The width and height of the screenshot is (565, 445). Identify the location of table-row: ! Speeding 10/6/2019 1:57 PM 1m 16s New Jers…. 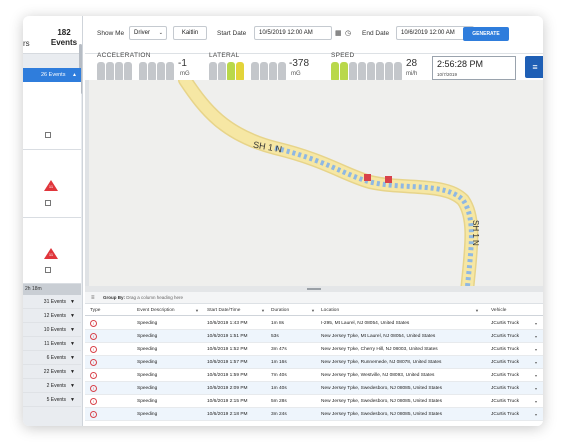
(314, 362).